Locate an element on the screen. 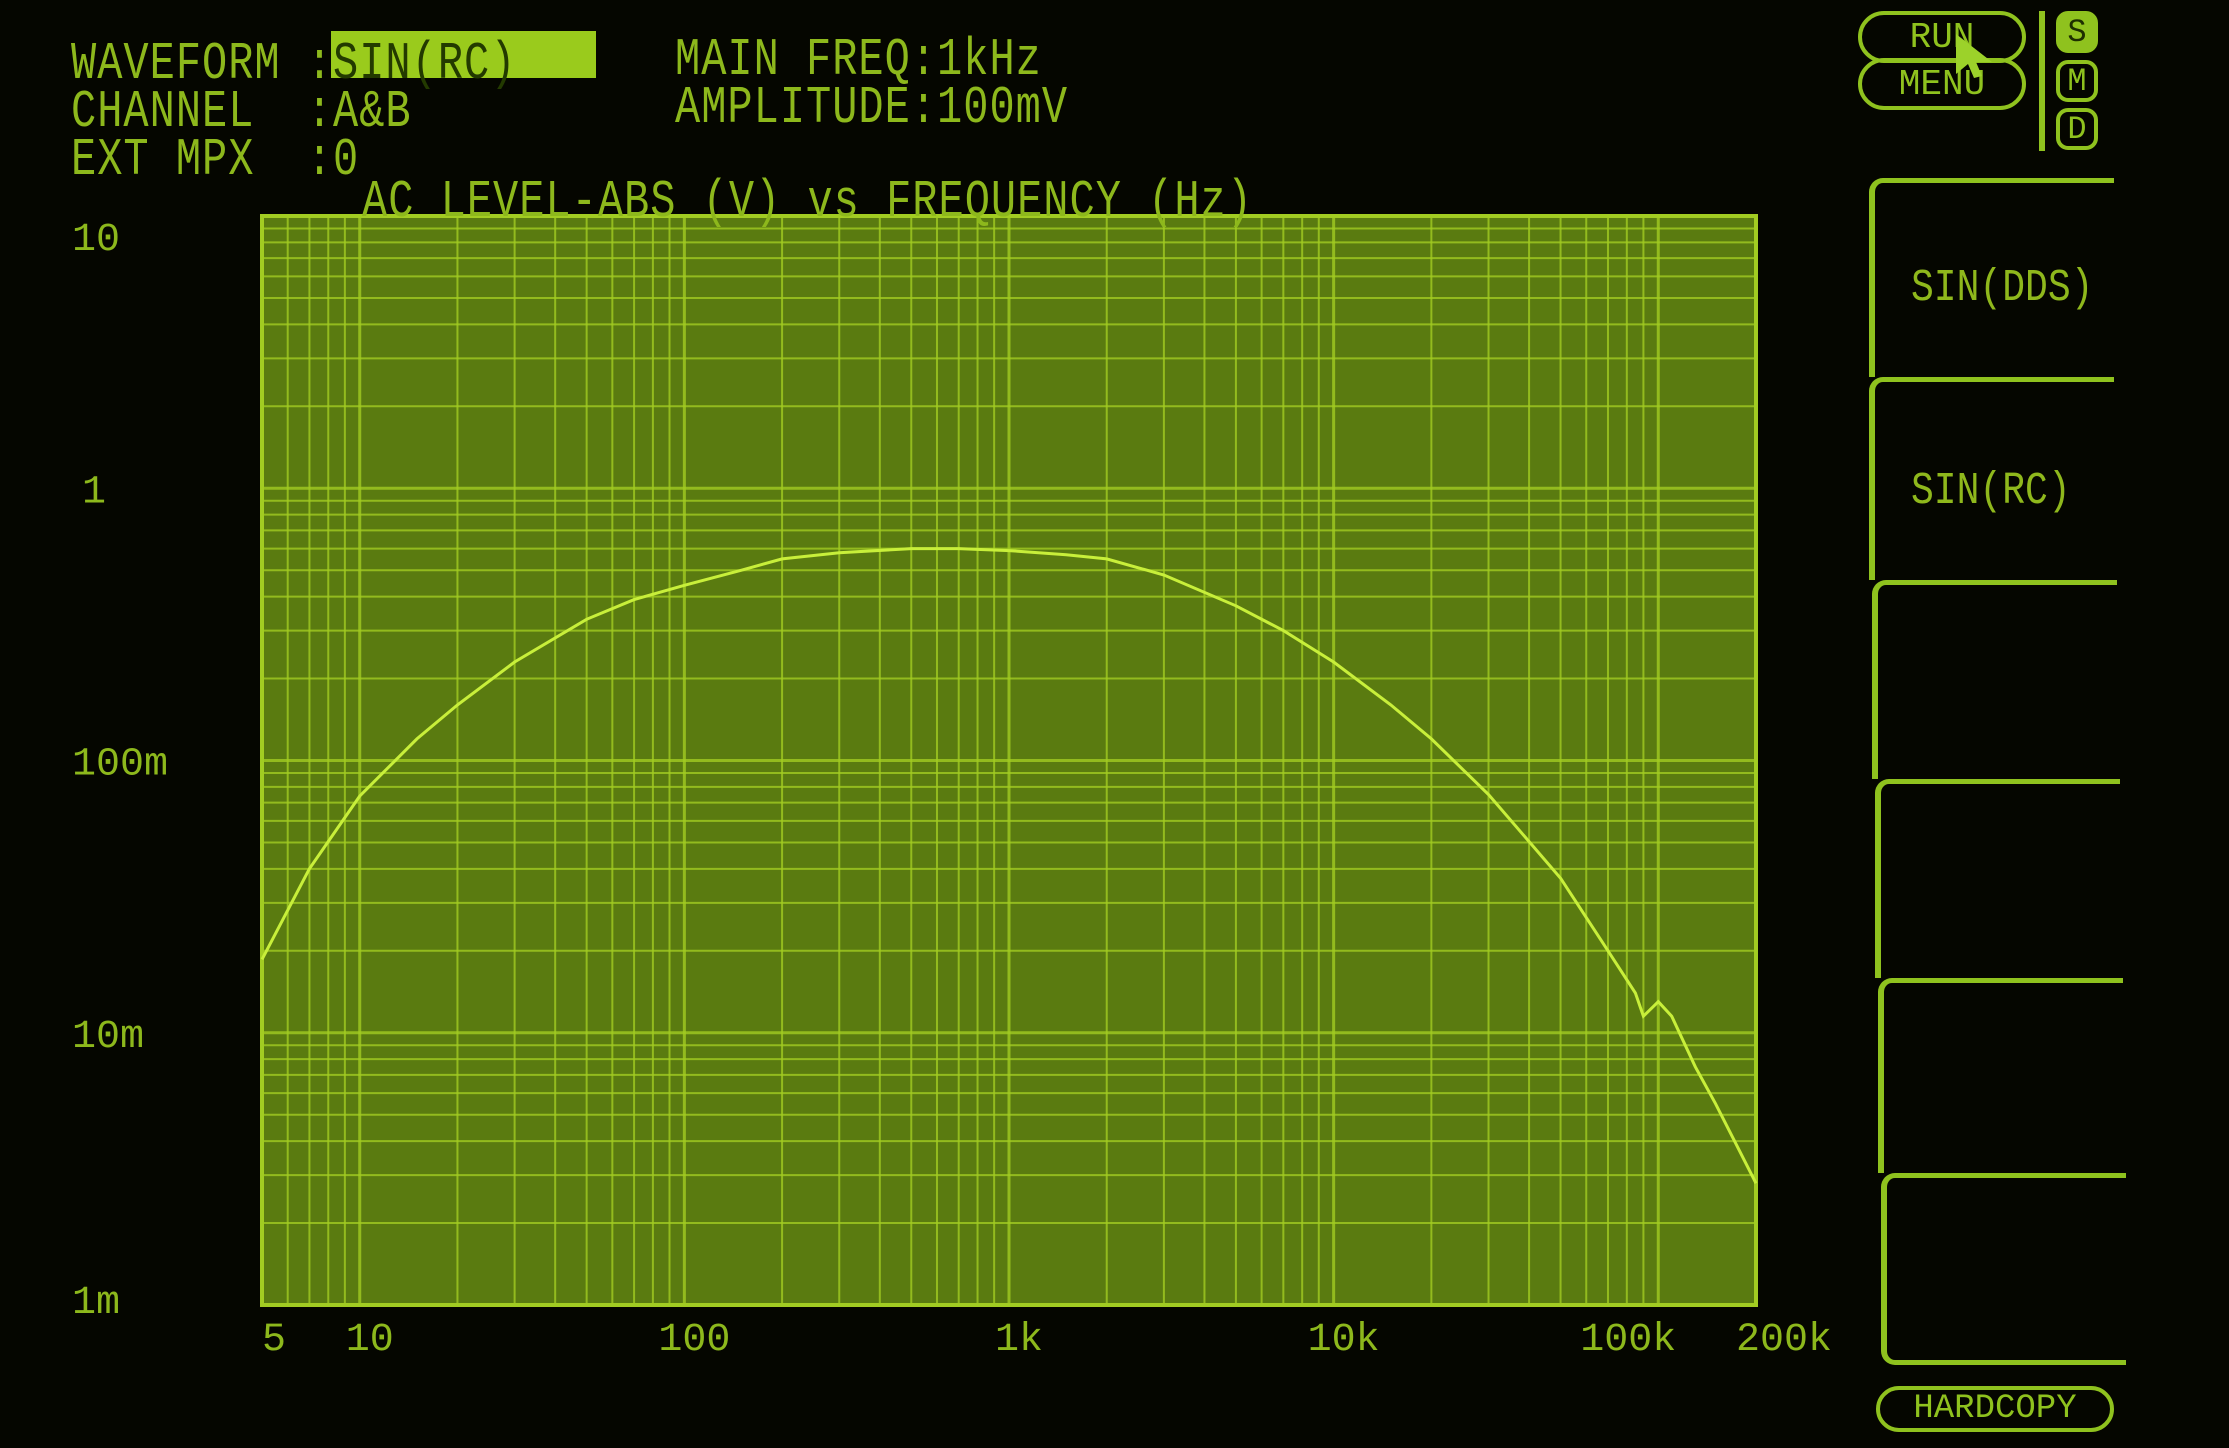 The width and height of the screenshot is (2229, 1448). x-tick-label: 1k is located at coordinates (1019, 1340).